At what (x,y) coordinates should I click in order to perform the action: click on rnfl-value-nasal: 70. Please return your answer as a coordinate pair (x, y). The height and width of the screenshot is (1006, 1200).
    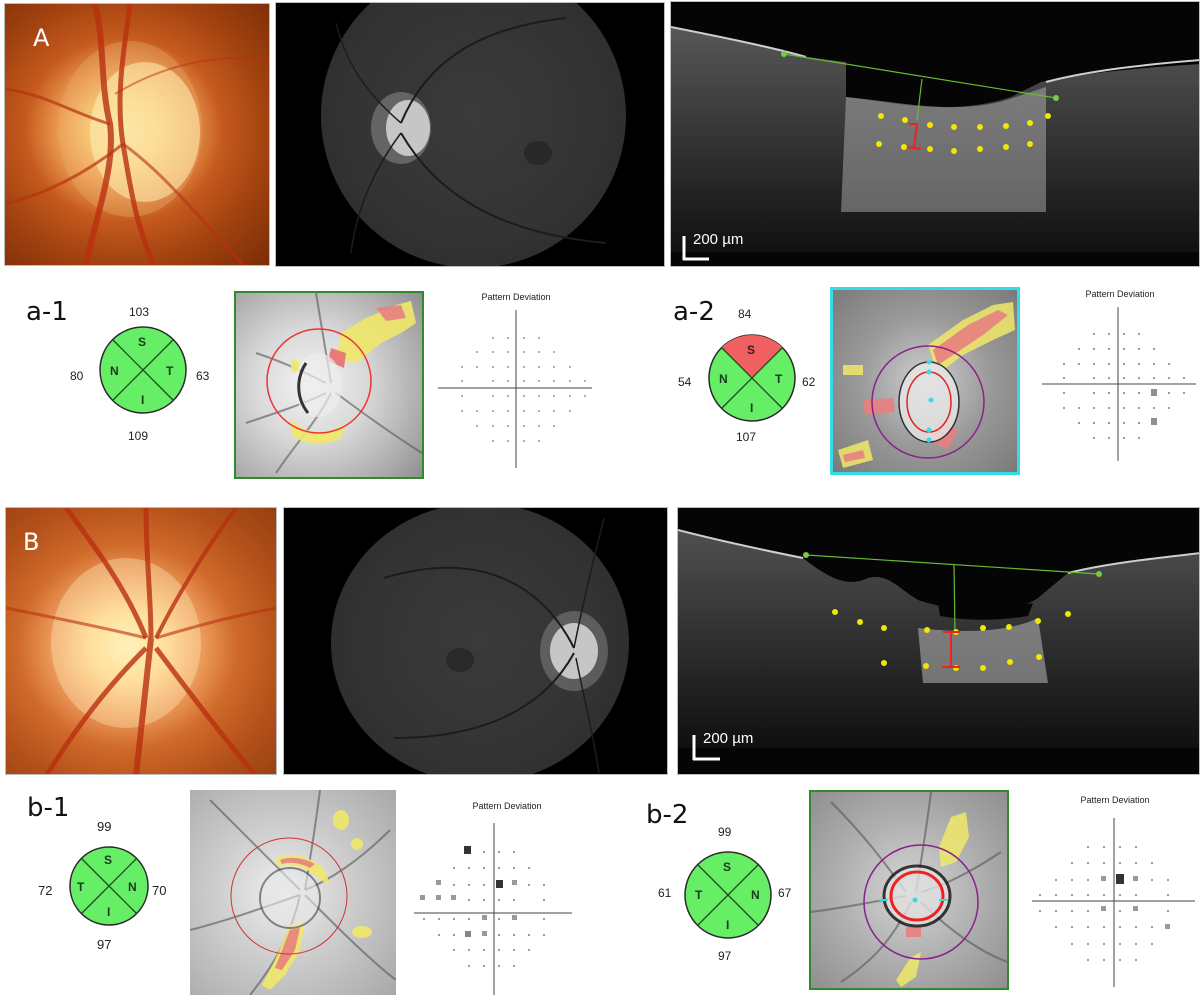
    Looking at the image, I should click on (159, 890).